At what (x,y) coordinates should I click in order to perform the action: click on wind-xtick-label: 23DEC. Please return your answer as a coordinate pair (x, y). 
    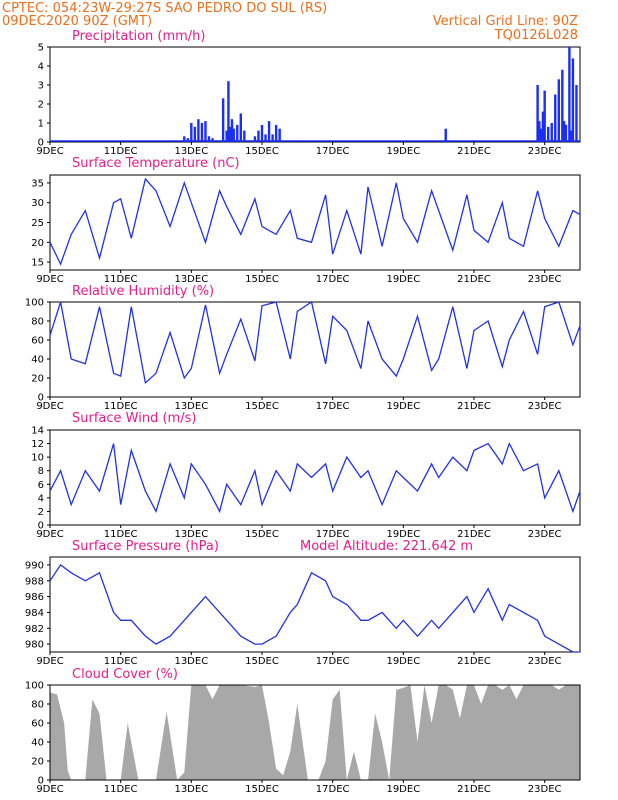
    Looking at the image, I should click on (545, 534).